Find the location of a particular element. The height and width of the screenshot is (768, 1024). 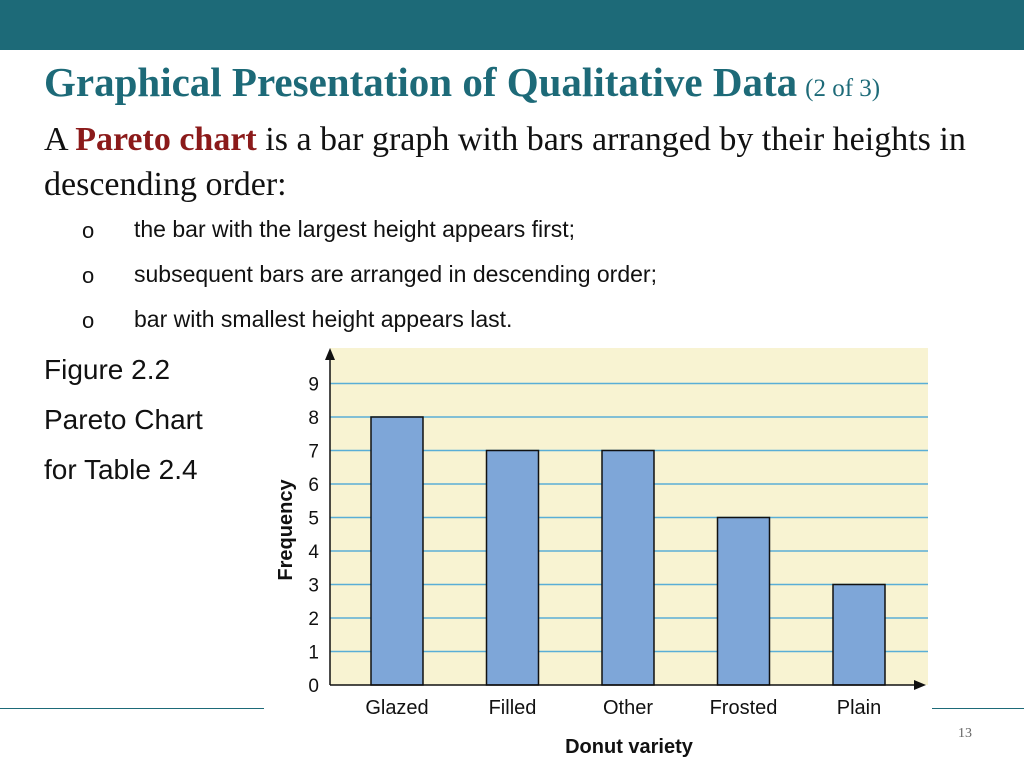

title-page-indicator: (2 of 3) is located at coordinates (843, 88).